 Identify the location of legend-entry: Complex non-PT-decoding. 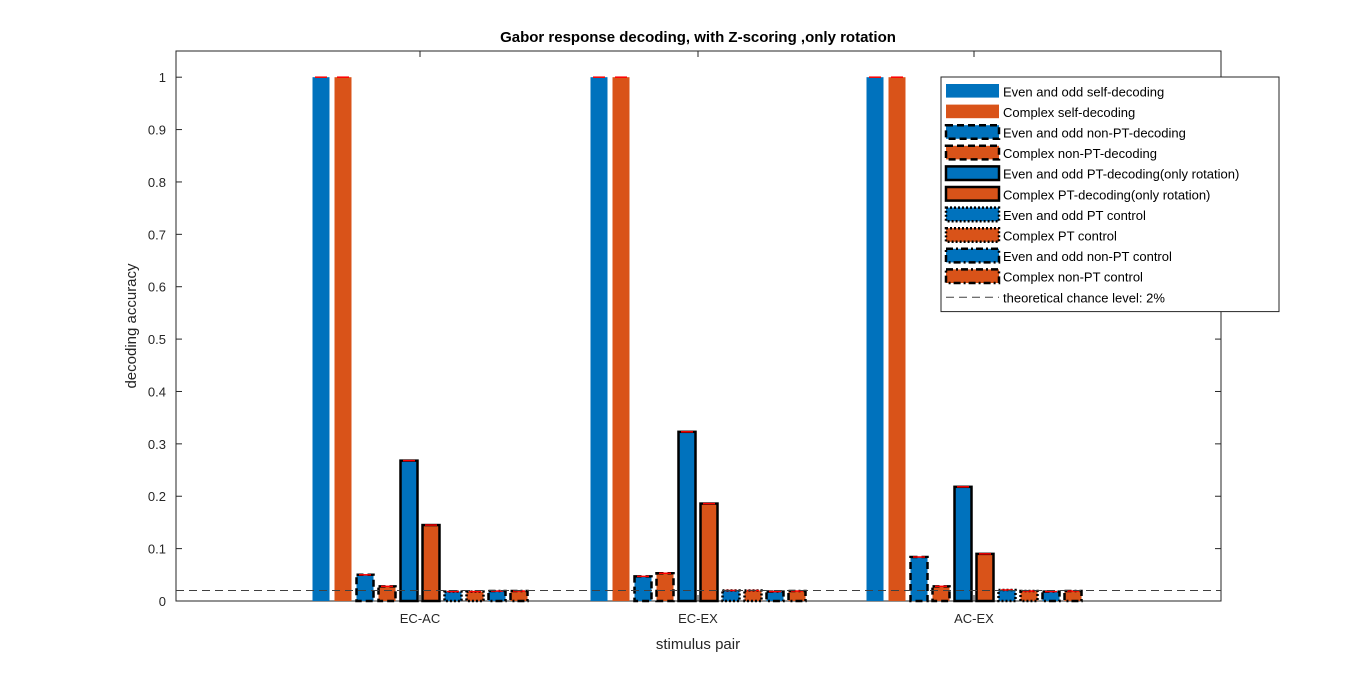
(1080, 153).